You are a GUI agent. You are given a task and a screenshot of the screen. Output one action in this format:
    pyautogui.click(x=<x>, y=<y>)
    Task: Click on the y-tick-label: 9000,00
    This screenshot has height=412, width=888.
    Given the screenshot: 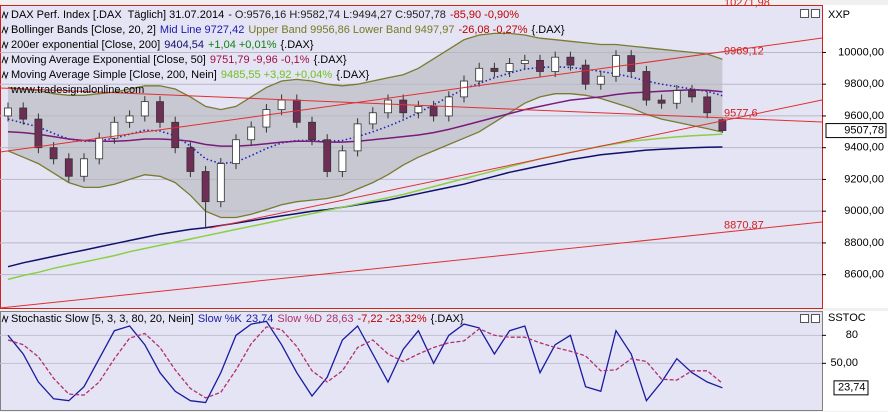 What is the action you would take?
    pyautogui.click(x=864, y=211)
    